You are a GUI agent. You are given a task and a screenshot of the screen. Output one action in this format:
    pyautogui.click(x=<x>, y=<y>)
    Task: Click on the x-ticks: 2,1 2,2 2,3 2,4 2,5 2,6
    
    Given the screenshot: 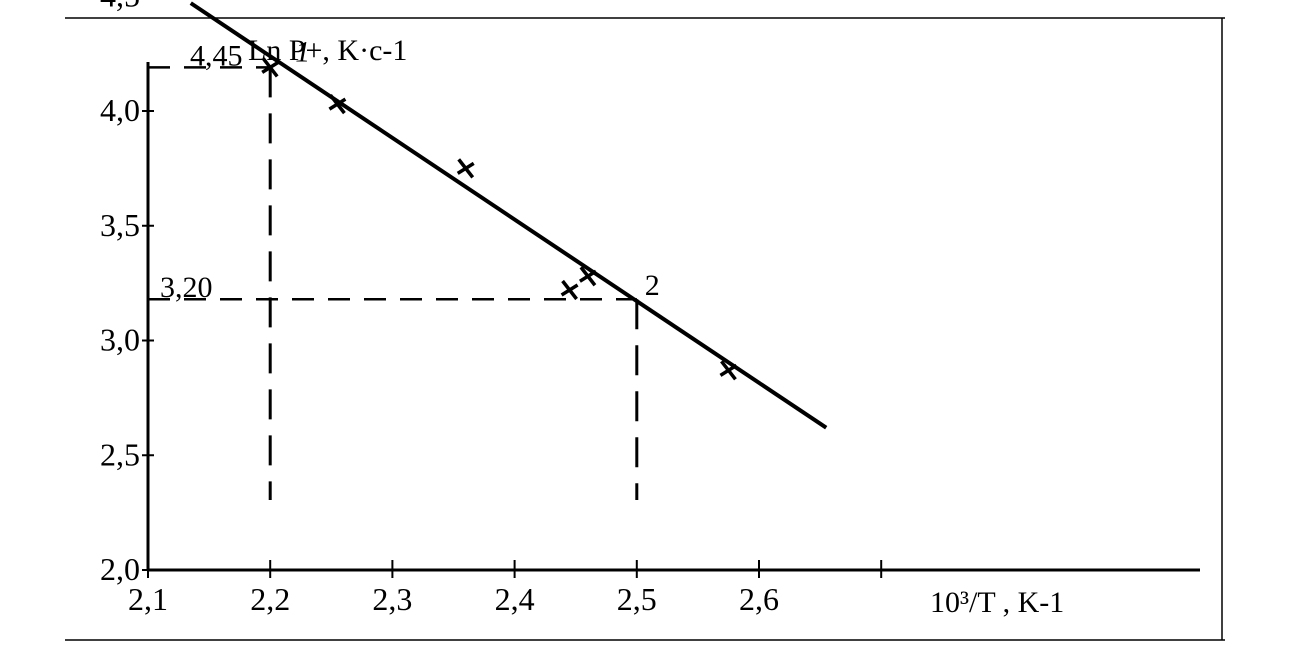 What is the action you would take?
    pyautogui.click(x=505, y=588)
    